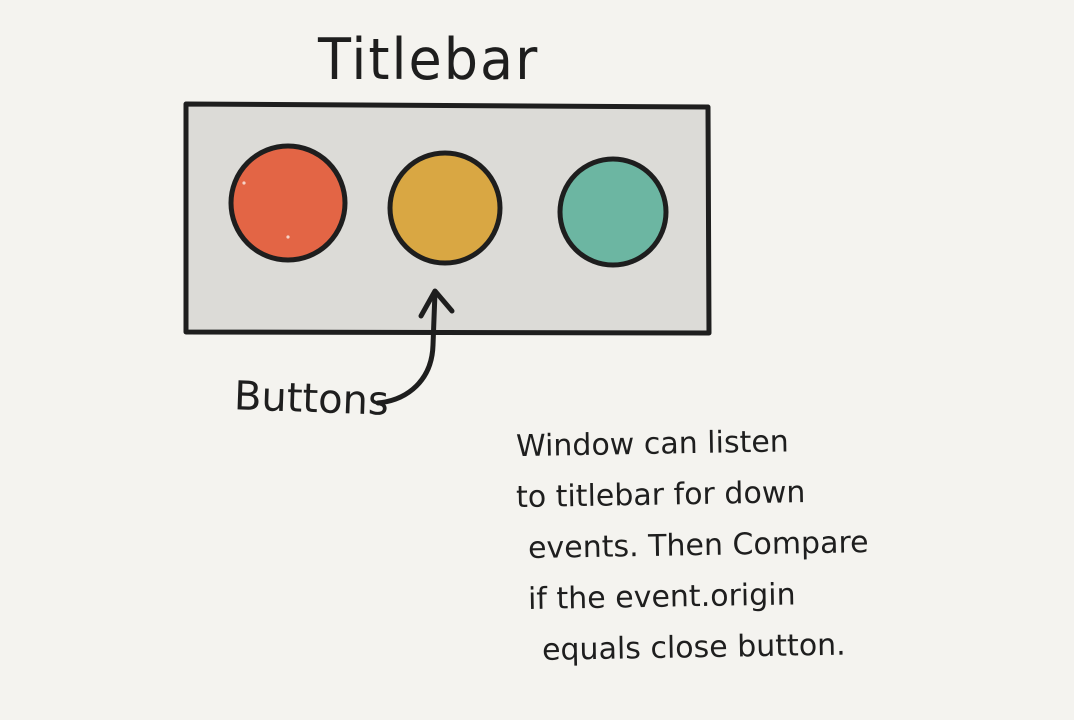 The width and height of the screenshot is (1074, 720). I want to click on note-line: Window can listen, so click(652, 444).